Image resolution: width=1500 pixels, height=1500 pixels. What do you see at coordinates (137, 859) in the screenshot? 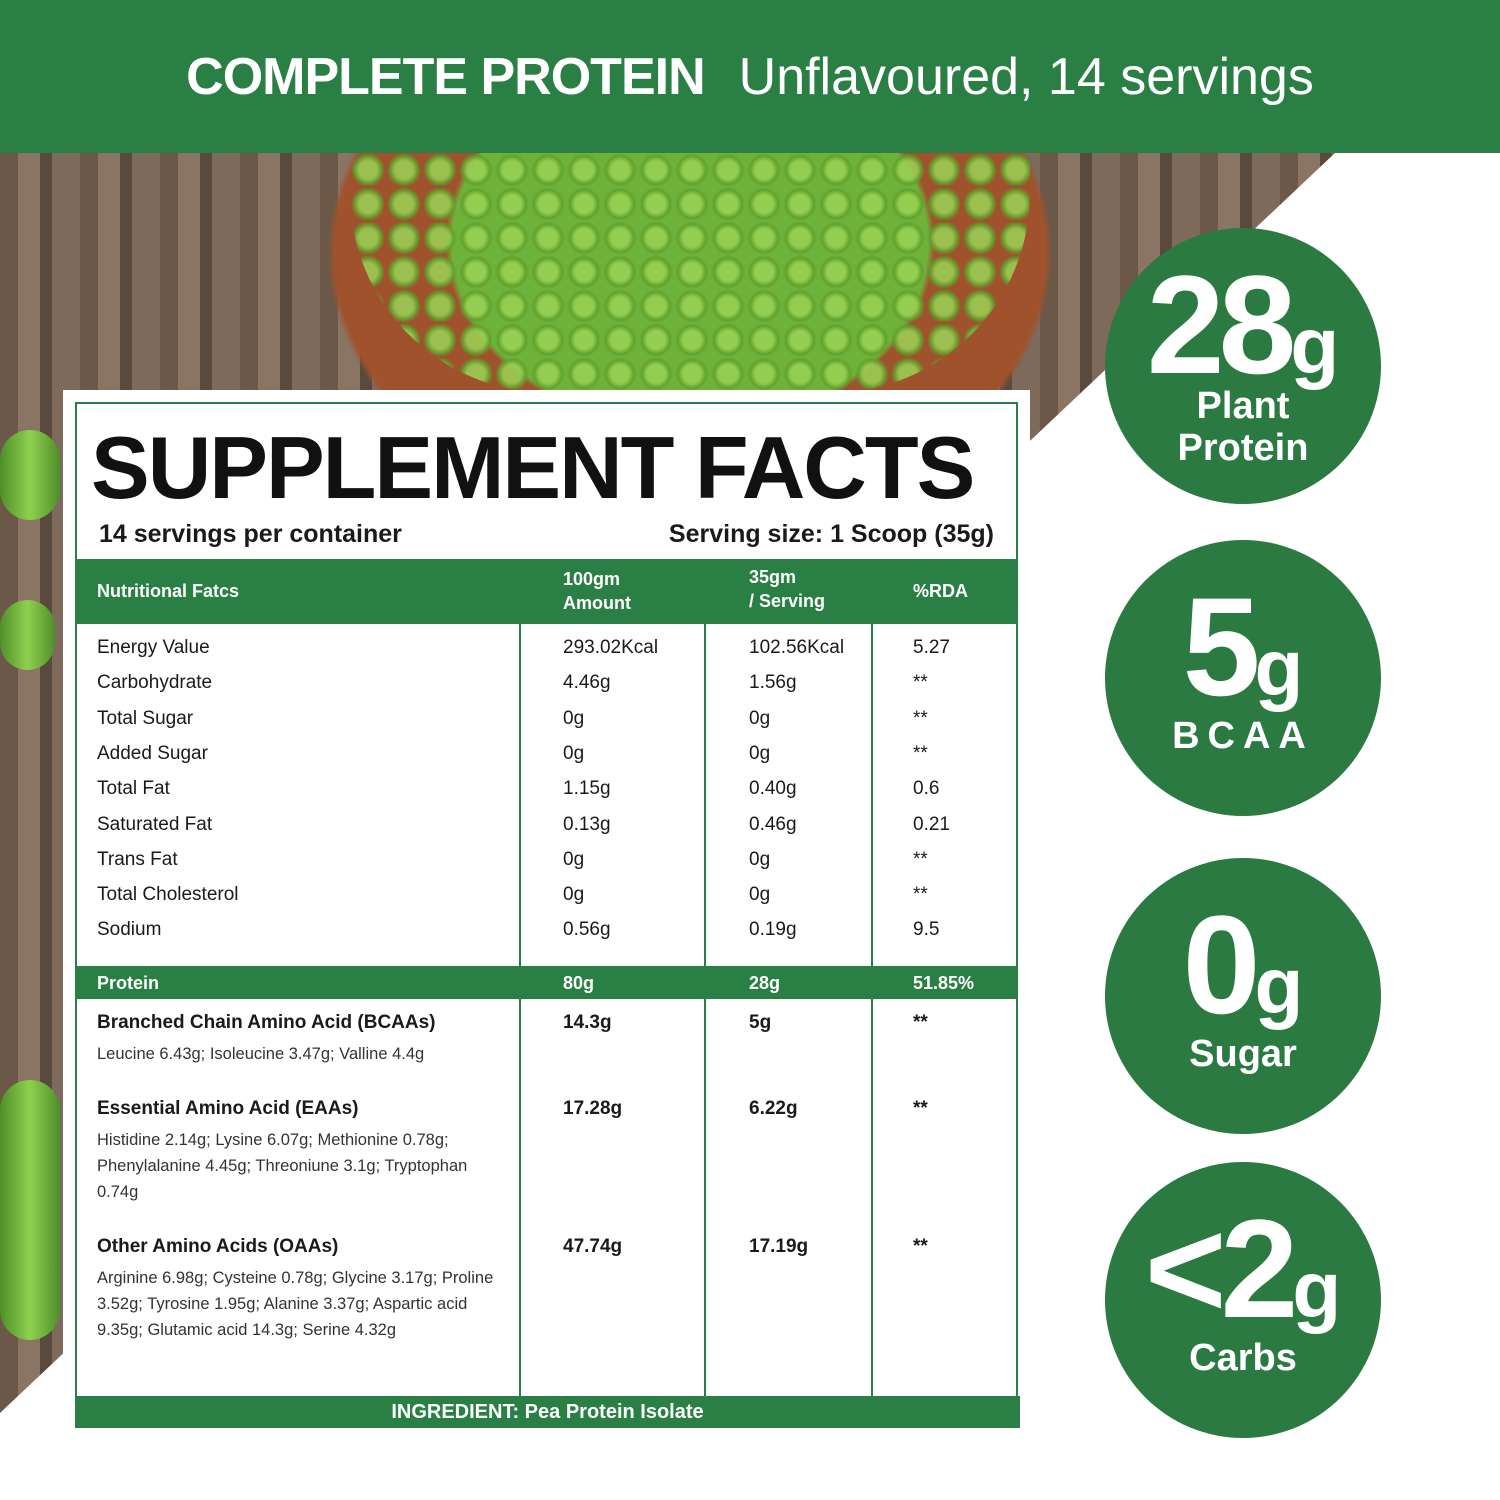
I see `nutrient-name: Trans Fat` at bounding box center [137, 859].